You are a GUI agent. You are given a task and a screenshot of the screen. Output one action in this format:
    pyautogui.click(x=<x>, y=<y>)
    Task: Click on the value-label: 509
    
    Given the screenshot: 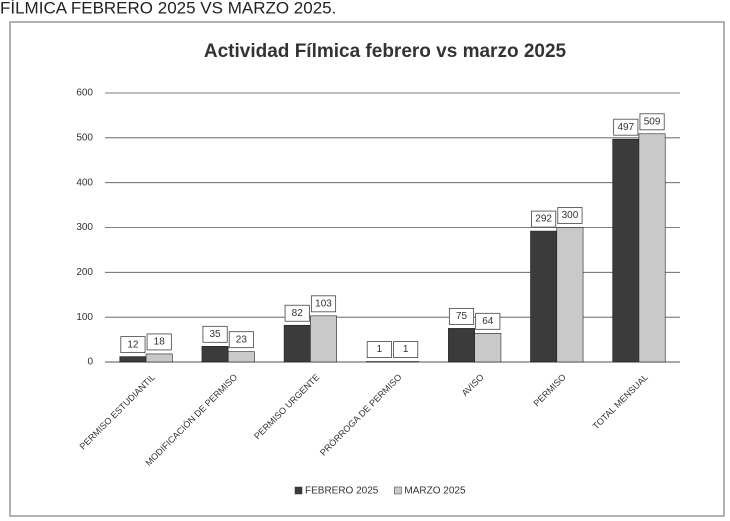 What is the action you would take?
    pyautogui.click(x=652, y=121)
    